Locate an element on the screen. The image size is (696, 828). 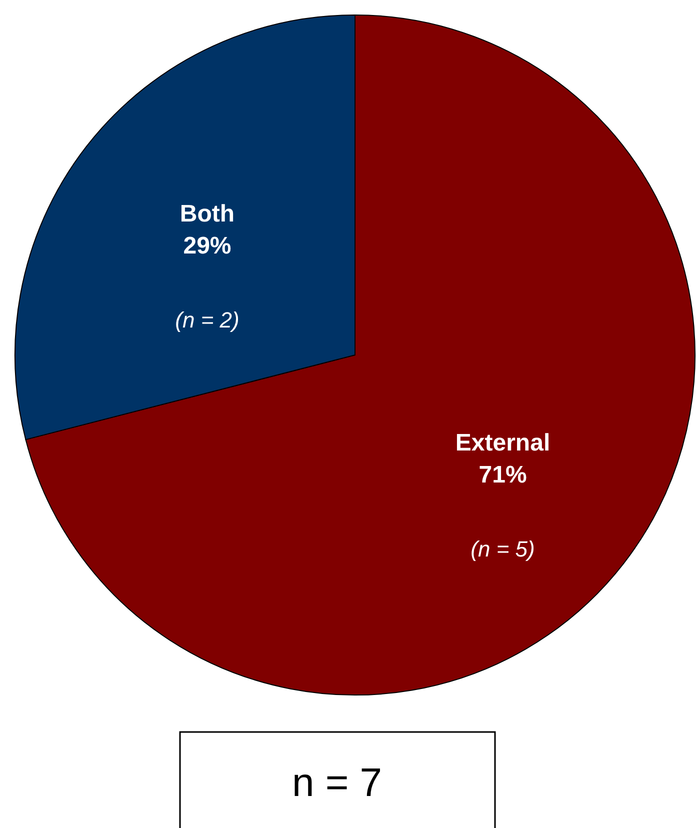
text: (n = 5) is located at coordinates (502, 549).